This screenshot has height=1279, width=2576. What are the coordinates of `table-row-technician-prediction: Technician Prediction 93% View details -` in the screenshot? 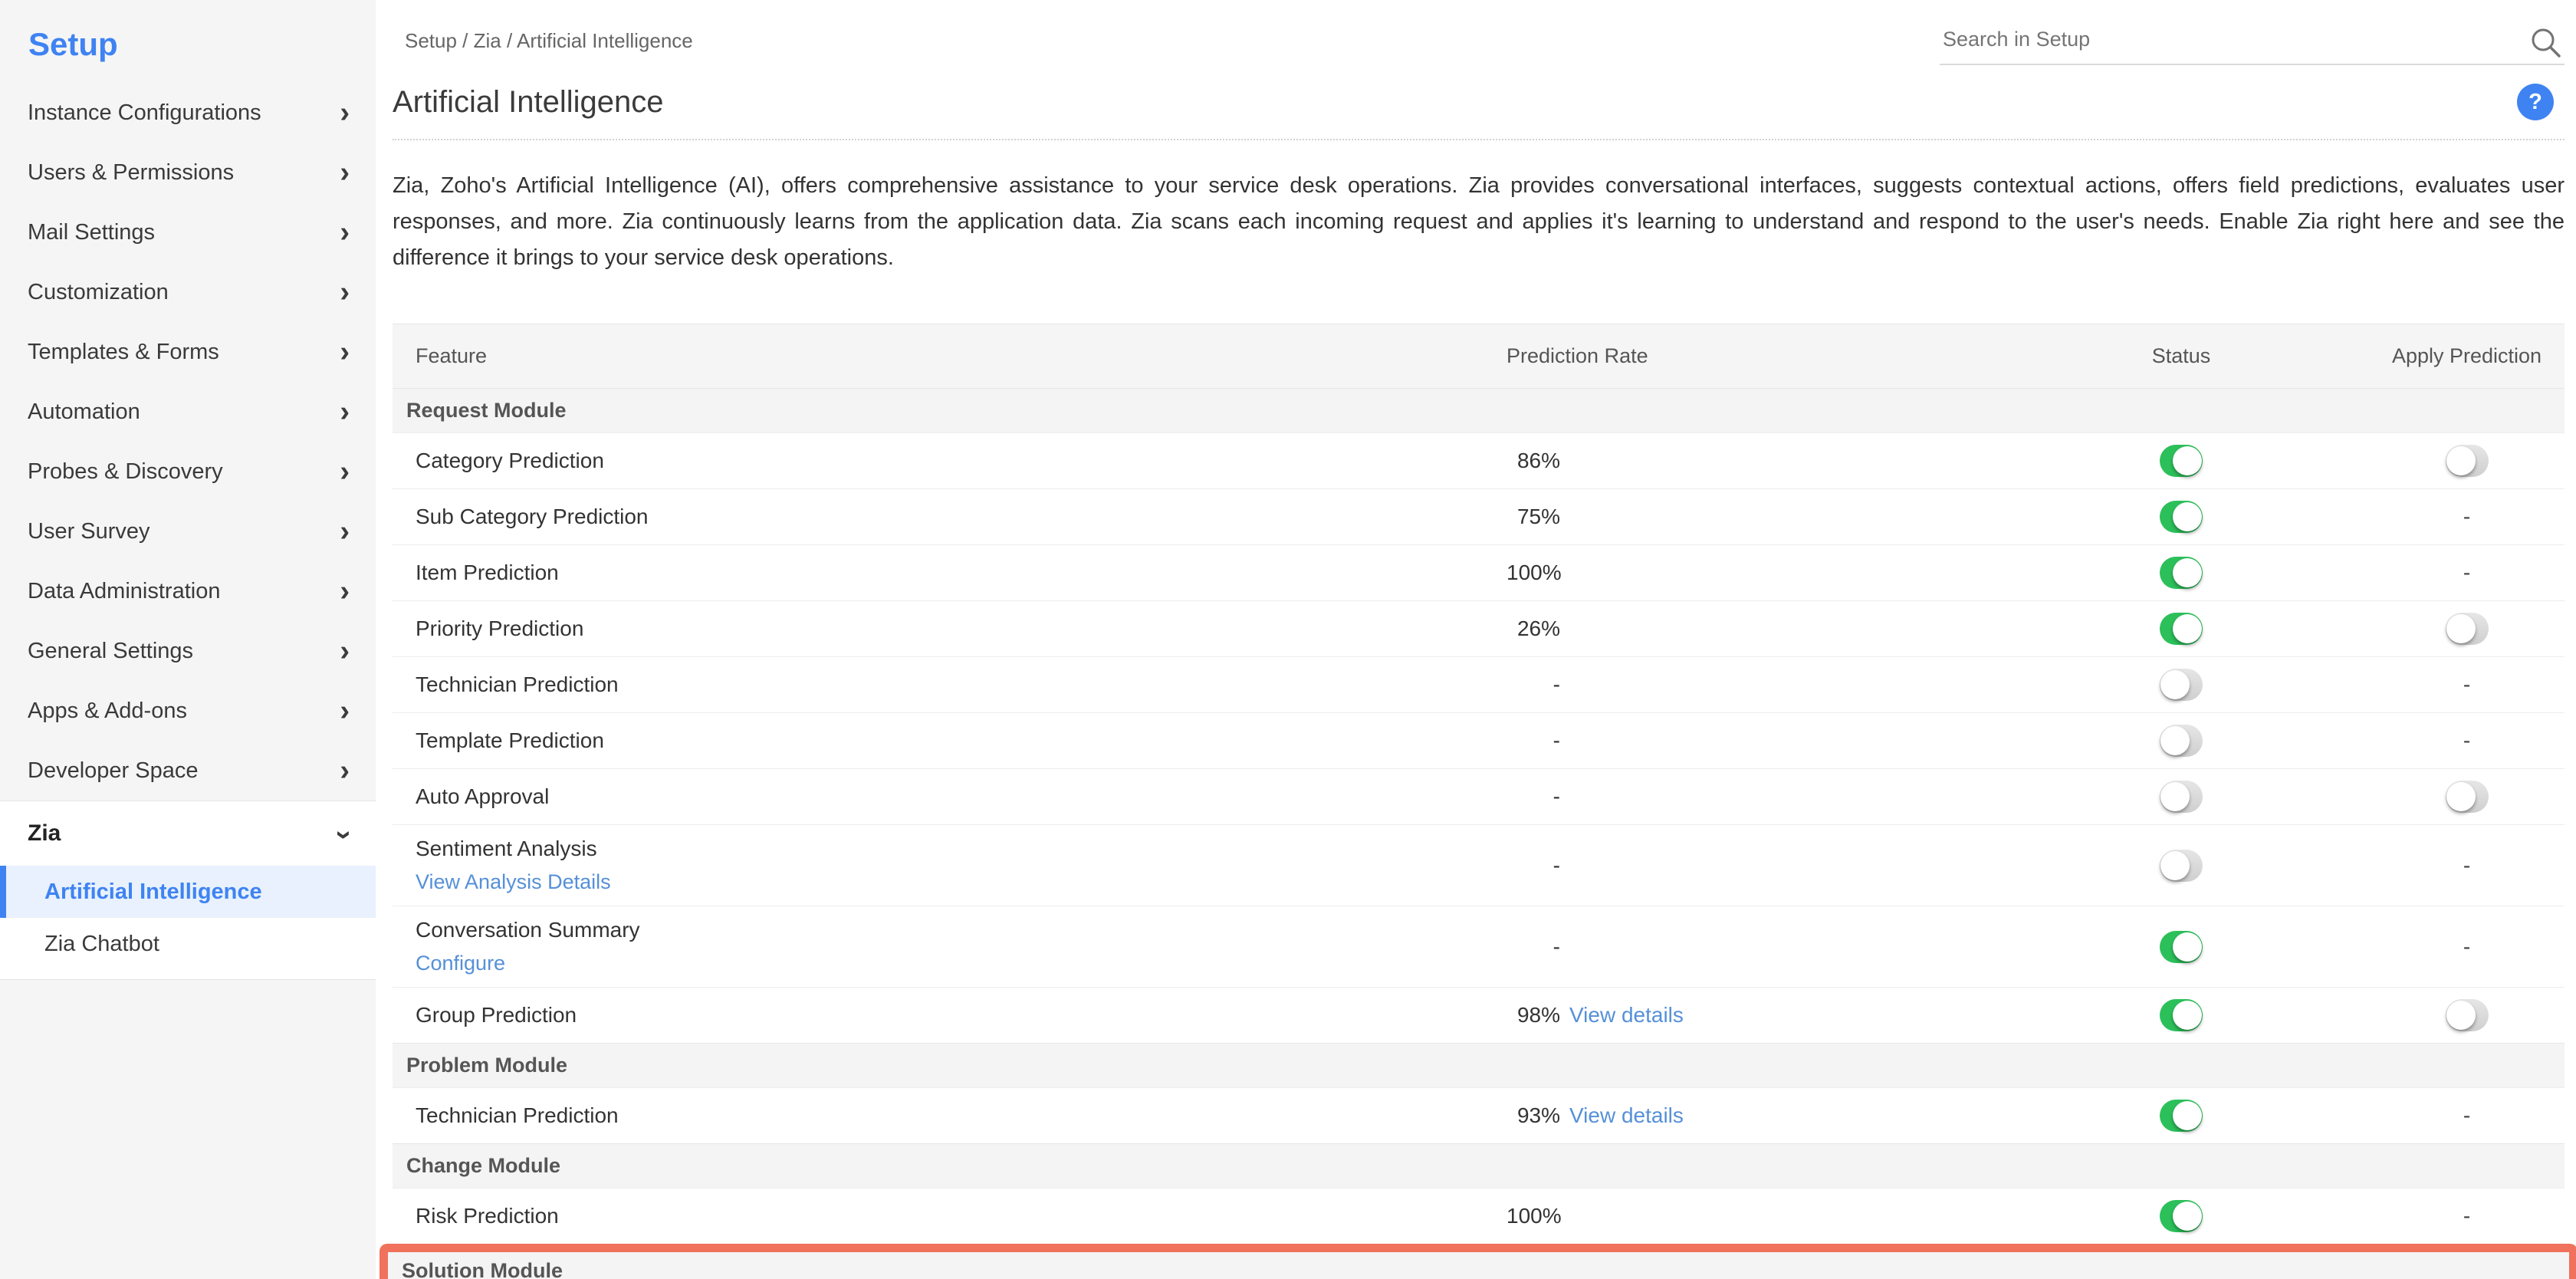 It's located at (1479, 1115).